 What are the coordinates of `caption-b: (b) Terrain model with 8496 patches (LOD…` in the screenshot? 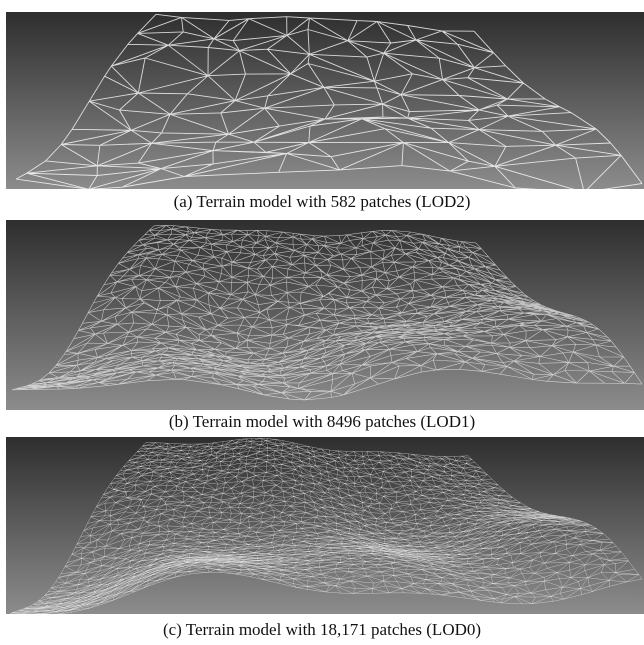 It's located at (322, 421).